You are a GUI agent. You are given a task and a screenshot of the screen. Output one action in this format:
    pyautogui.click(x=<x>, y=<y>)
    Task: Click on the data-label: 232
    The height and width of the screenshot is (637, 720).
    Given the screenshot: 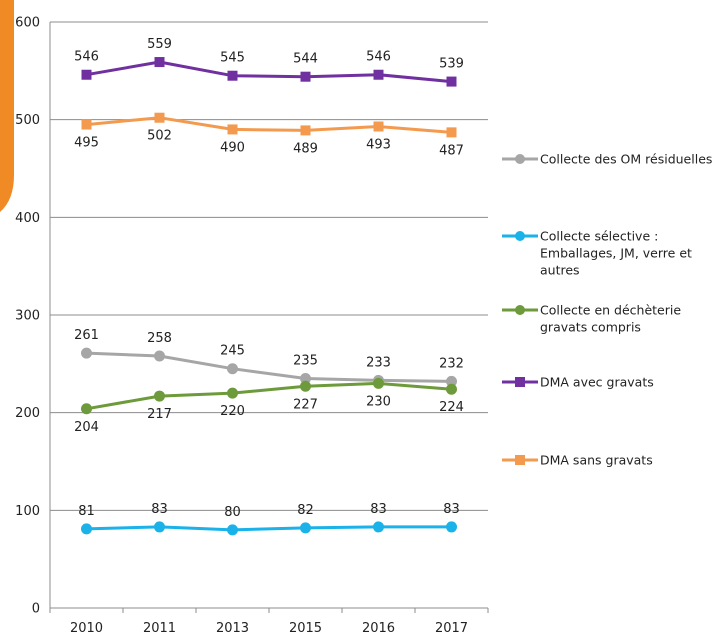 What is the action you would take?
    pyautogui.click(x=451, y=363)
    